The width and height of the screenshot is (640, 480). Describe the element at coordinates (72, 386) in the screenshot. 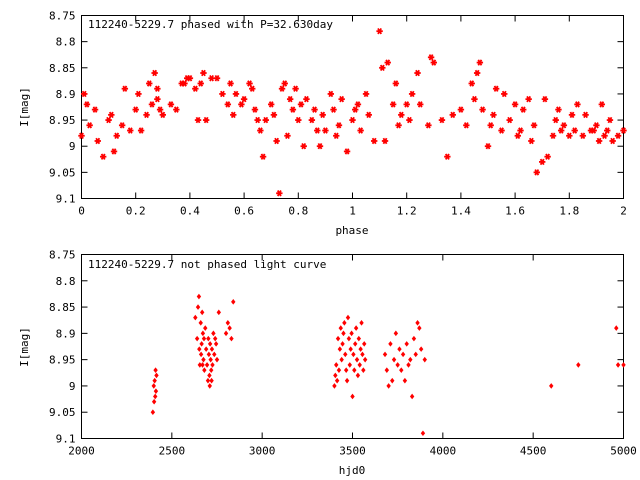

I see `unphased-y-tick-label: 9` at that location.